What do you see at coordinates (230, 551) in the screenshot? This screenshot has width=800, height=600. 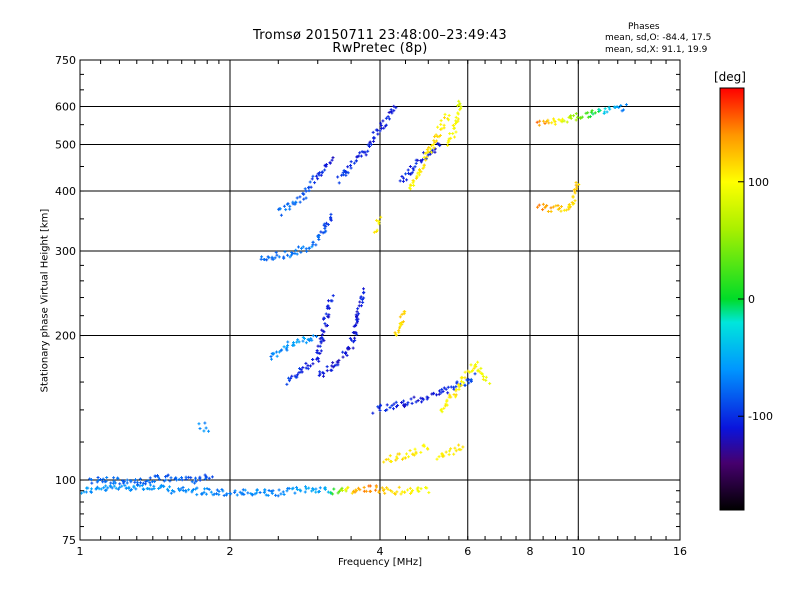 I see `x-tick-label: 2` at bounding box center [230, 551].